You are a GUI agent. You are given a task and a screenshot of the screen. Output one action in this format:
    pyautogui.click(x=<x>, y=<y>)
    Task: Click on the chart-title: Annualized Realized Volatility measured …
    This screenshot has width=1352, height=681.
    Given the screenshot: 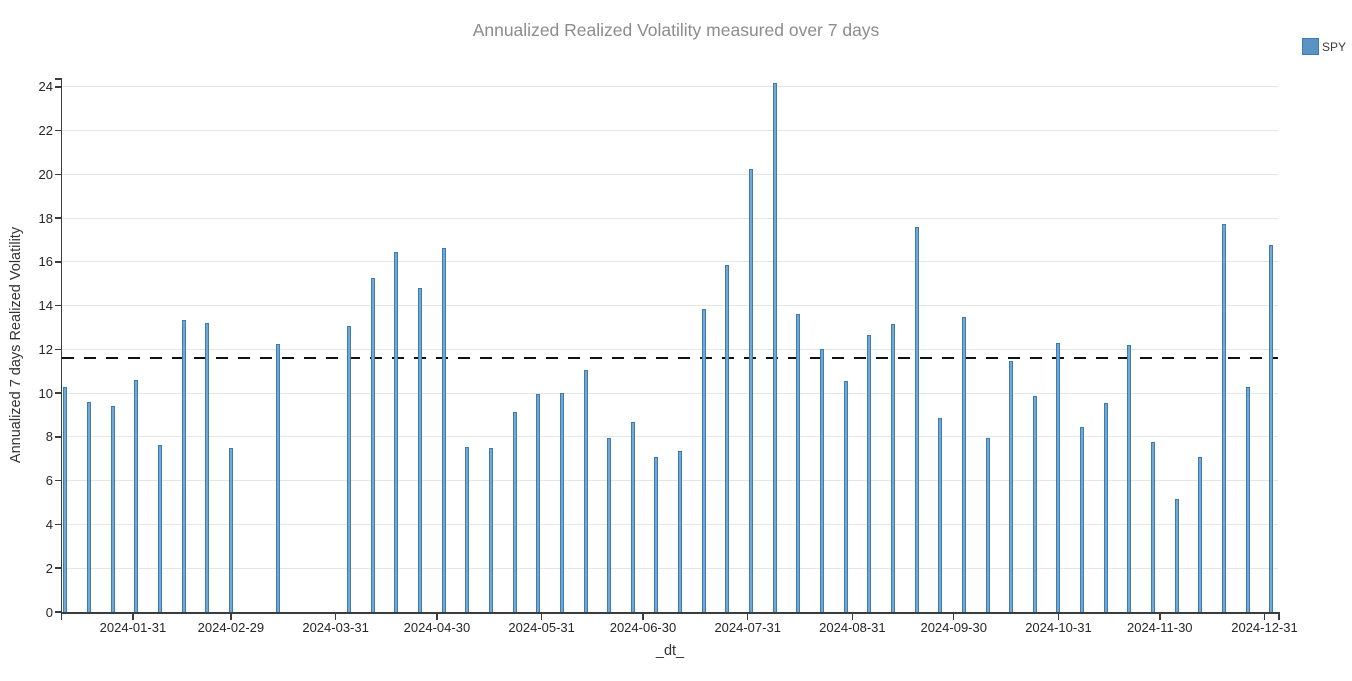 What is the action you would take?
    pyautogui.click(x=676, y=30)
    